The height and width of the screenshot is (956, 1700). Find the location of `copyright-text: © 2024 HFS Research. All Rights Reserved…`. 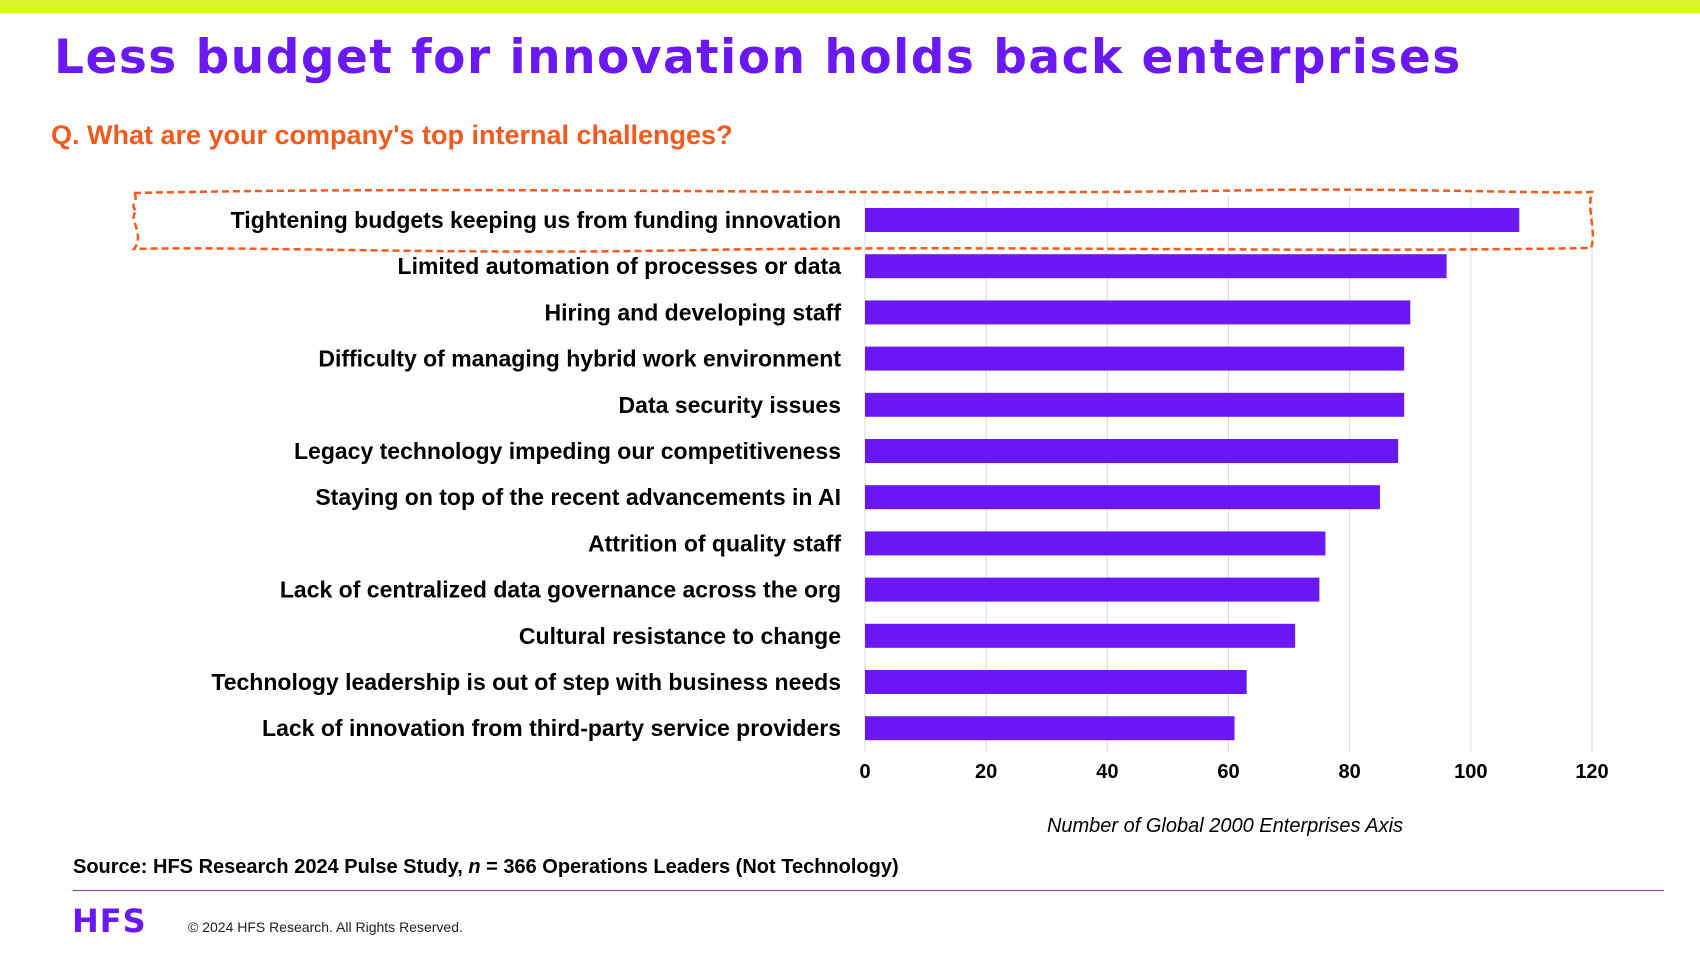

copyright-text: © 2024 HFS Research. All Rights Reserved… is located at coordinates (325, 927).